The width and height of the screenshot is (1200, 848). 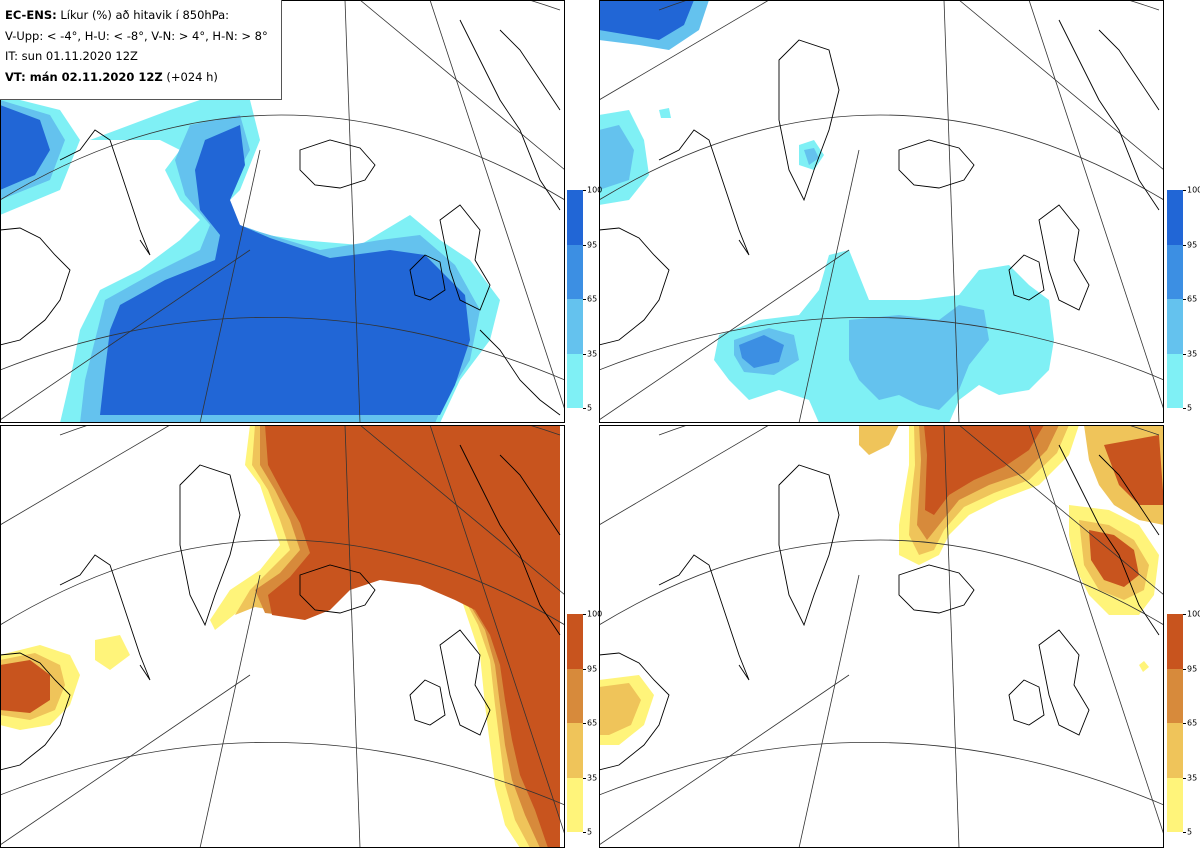 What do you see at coordinates (71, 56) in the screenshot?
I see `info-line-3: IT: sun 01.11.2020 12Z` at bounding box center [71, 56].